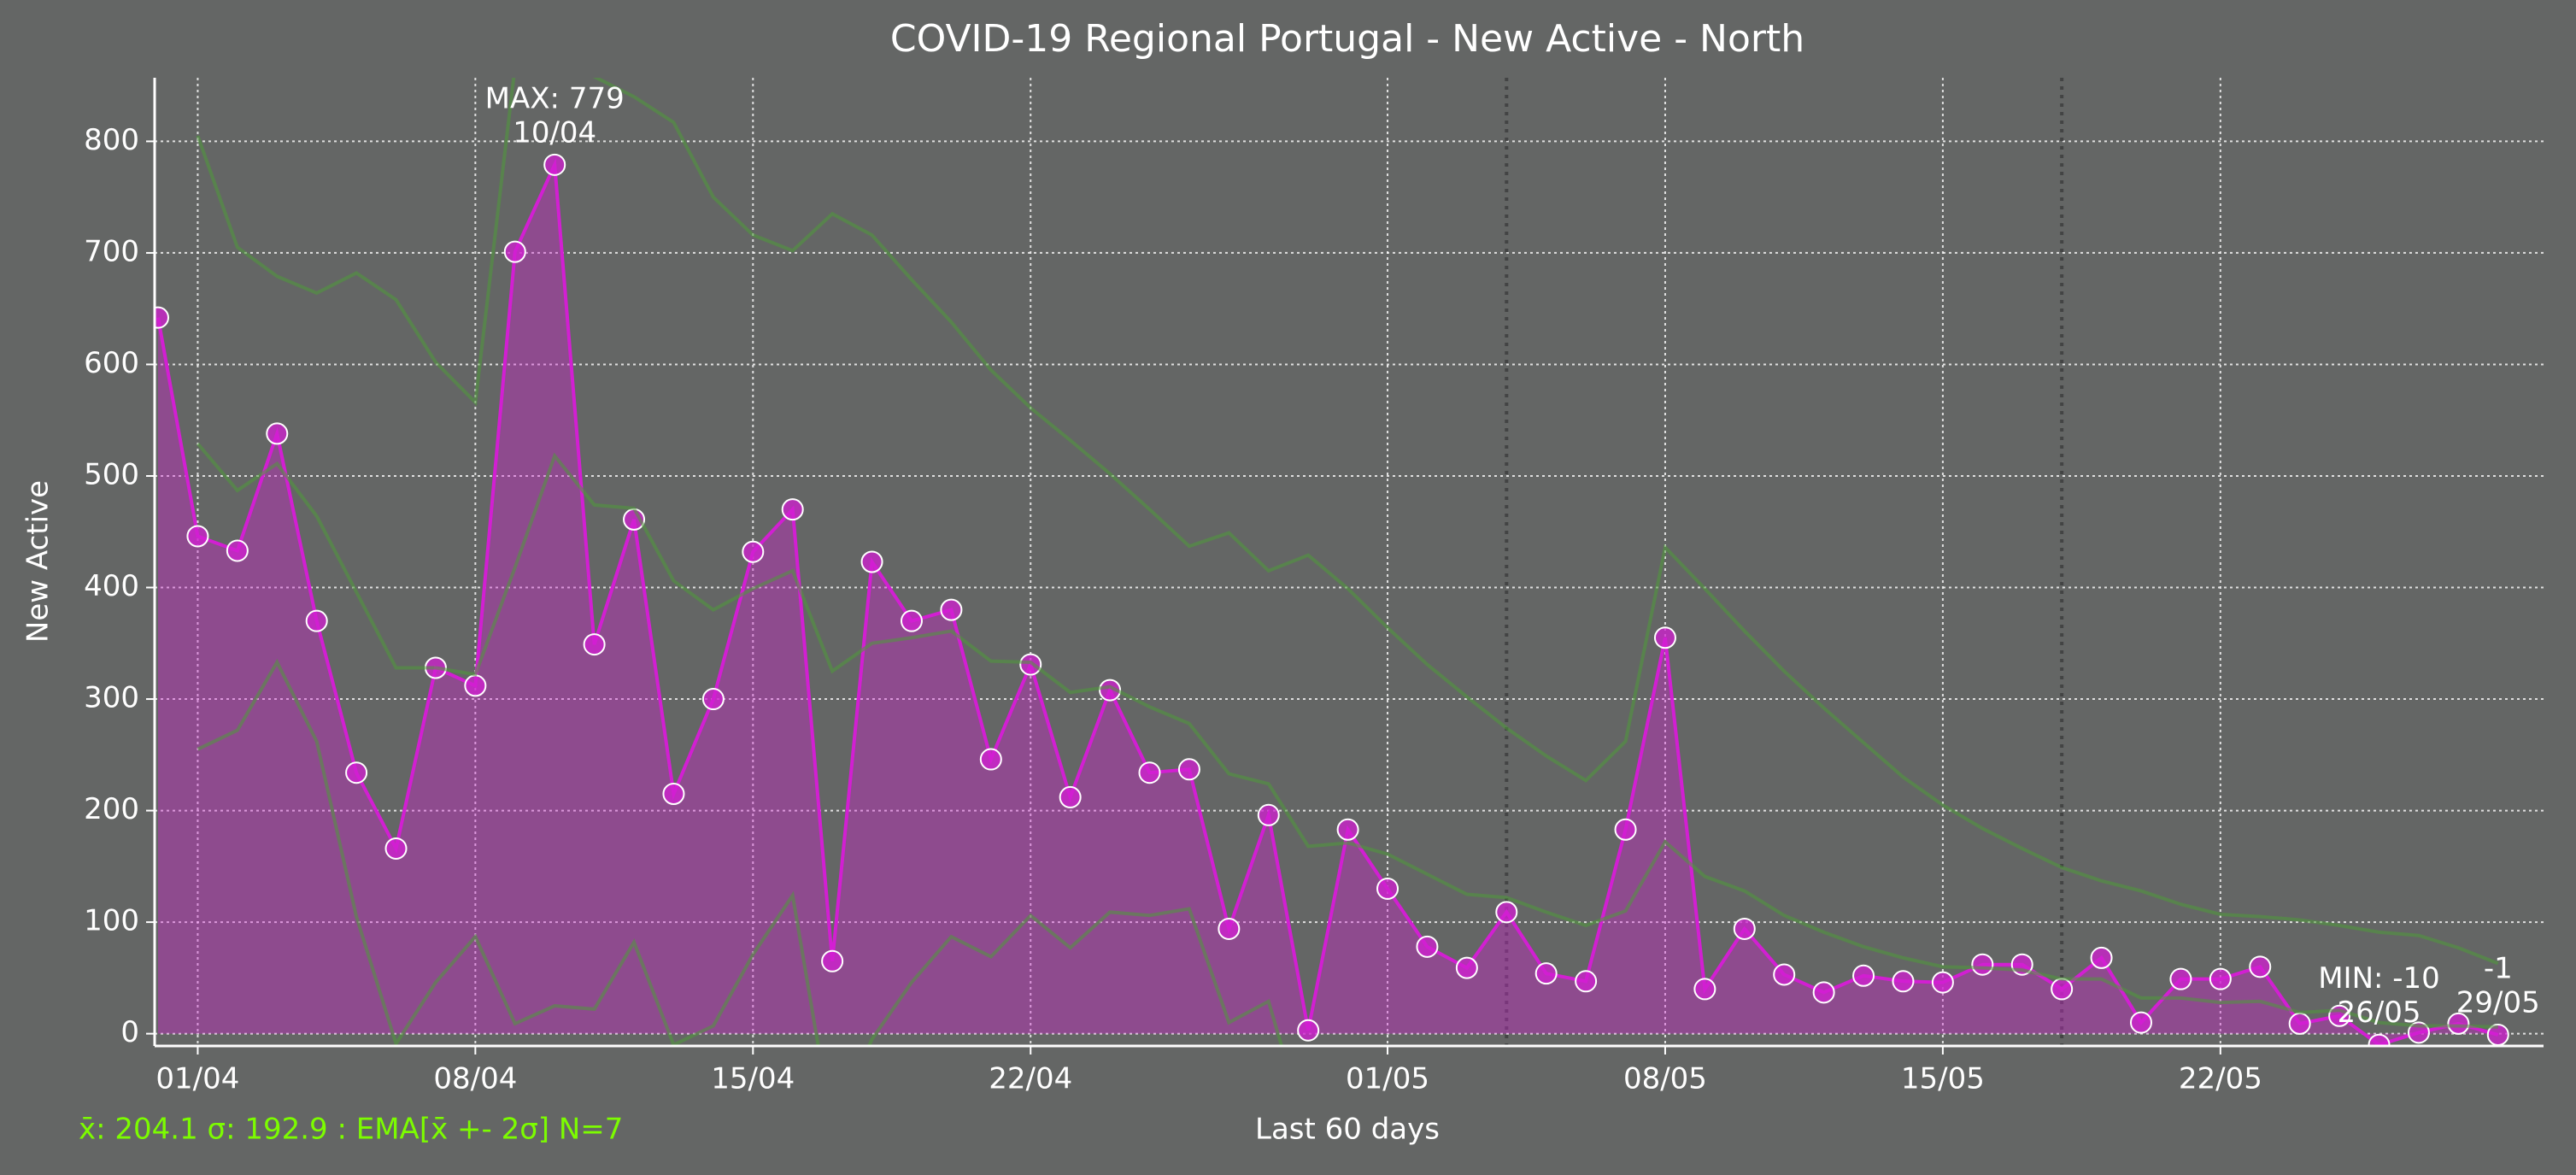  Describe the element at coordinates (2220, 1079) in the screenshot. I see `x-tick-label: 22/05` at that location.